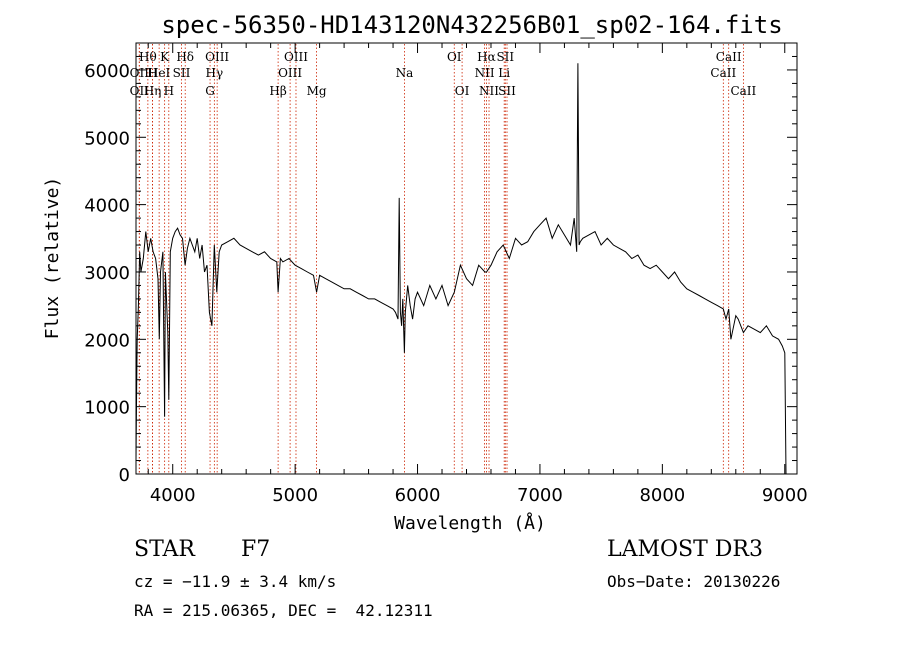  Describe the element at coordinates (185, 57) in the screenshot. I see `spectral-line-label: Hδ` at that location.